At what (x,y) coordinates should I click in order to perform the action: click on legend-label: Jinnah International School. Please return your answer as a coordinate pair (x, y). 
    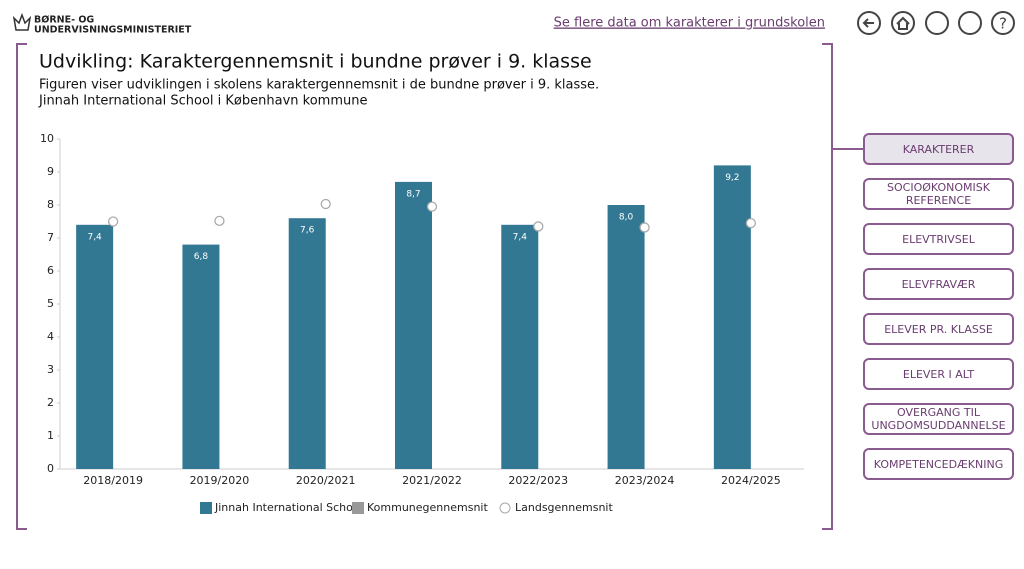
    Looking at the image, I should click on (288, 507).